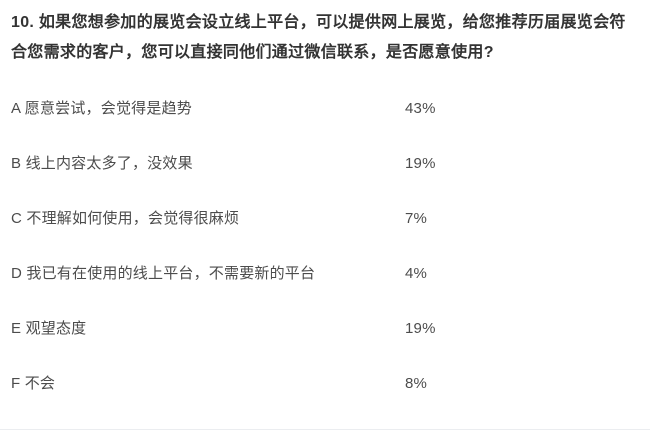 The width and height of the screenshot is (650, 432). I want to click on option-percent: 8%, so click(416, 383).